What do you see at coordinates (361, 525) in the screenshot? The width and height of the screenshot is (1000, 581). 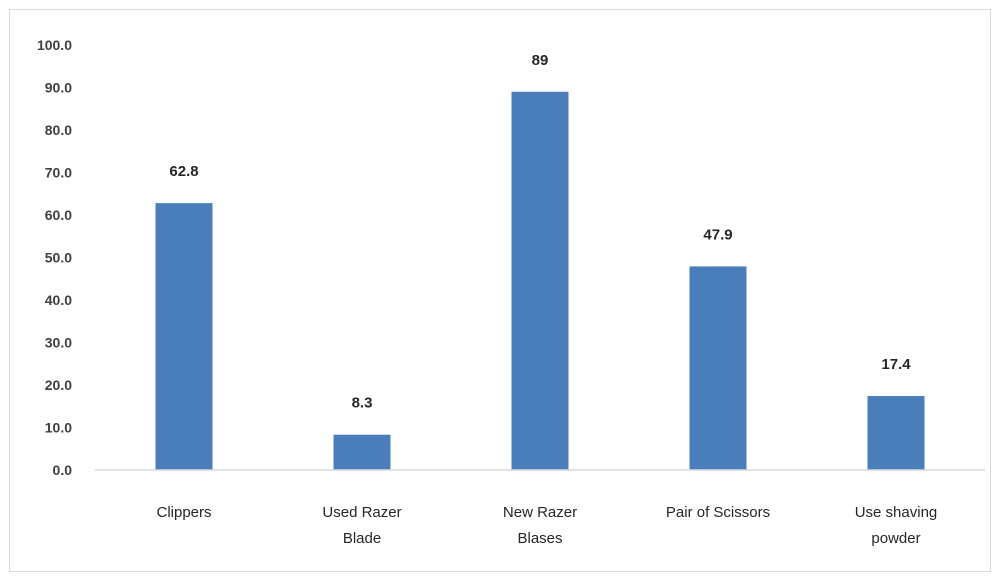 I see `category-label: Used Razer Blade` at bounding box center [361, 525].